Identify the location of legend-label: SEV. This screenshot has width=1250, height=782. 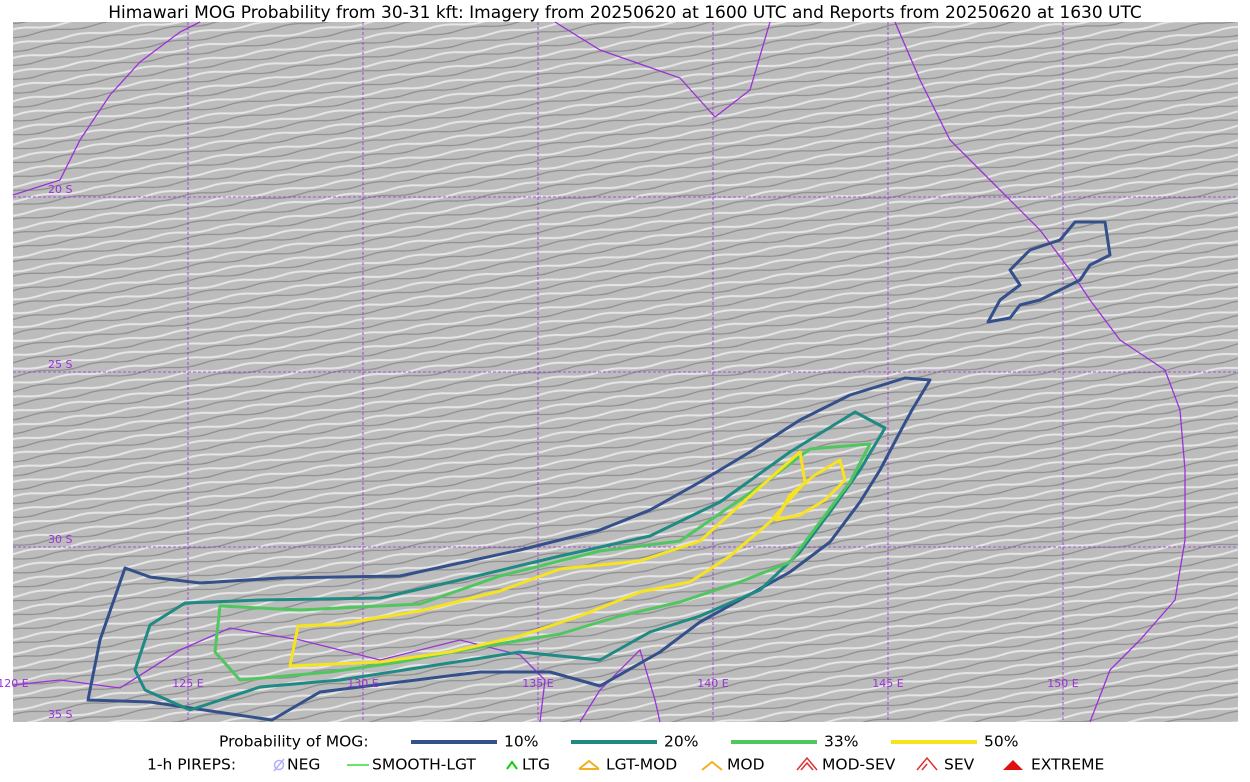
(959, 765).